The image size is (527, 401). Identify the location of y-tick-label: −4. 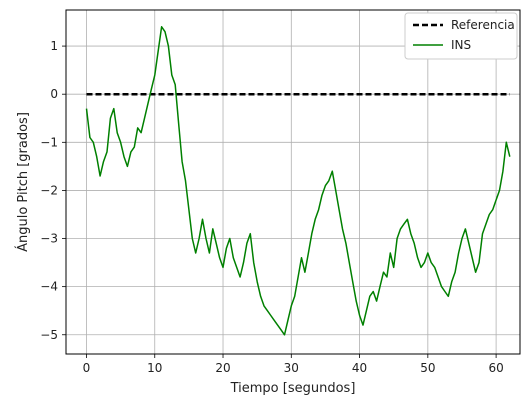
(49, 287).